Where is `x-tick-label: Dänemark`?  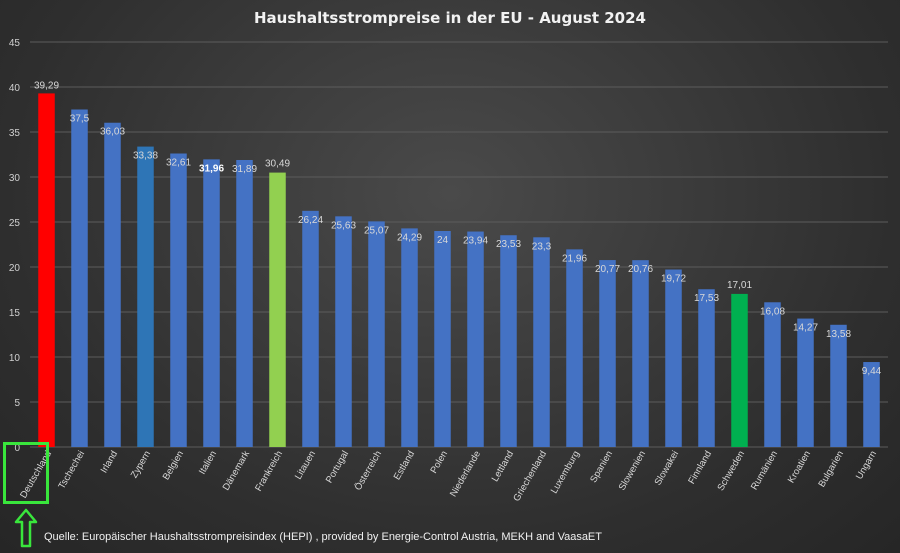 x-tick-label: Dänemark is located at coordinates (237, 471).